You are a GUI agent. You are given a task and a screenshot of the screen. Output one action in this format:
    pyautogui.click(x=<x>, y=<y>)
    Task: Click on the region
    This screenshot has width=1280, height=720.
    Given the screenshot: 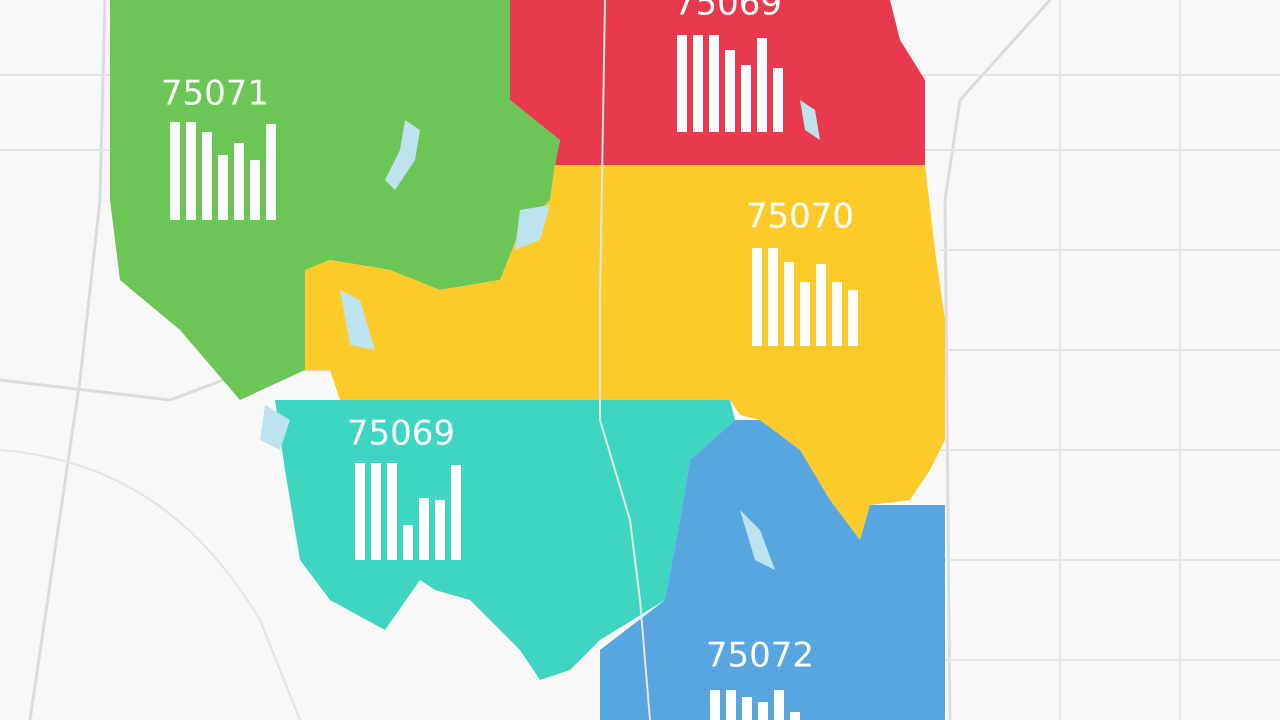 What is the action you would take?
    pyautogui.click(x=772, y=570)
    